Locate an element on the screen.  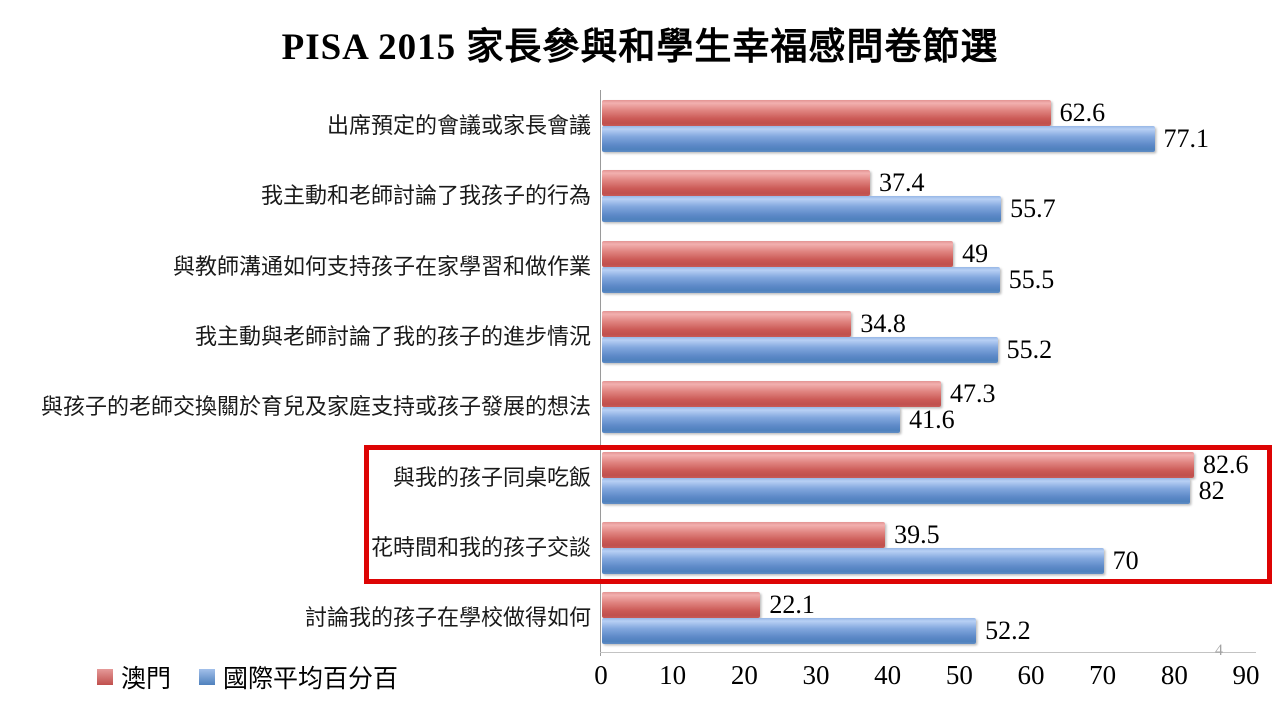
legend-item-international: 國際平均百分百 is located at coordinates (298, 677).